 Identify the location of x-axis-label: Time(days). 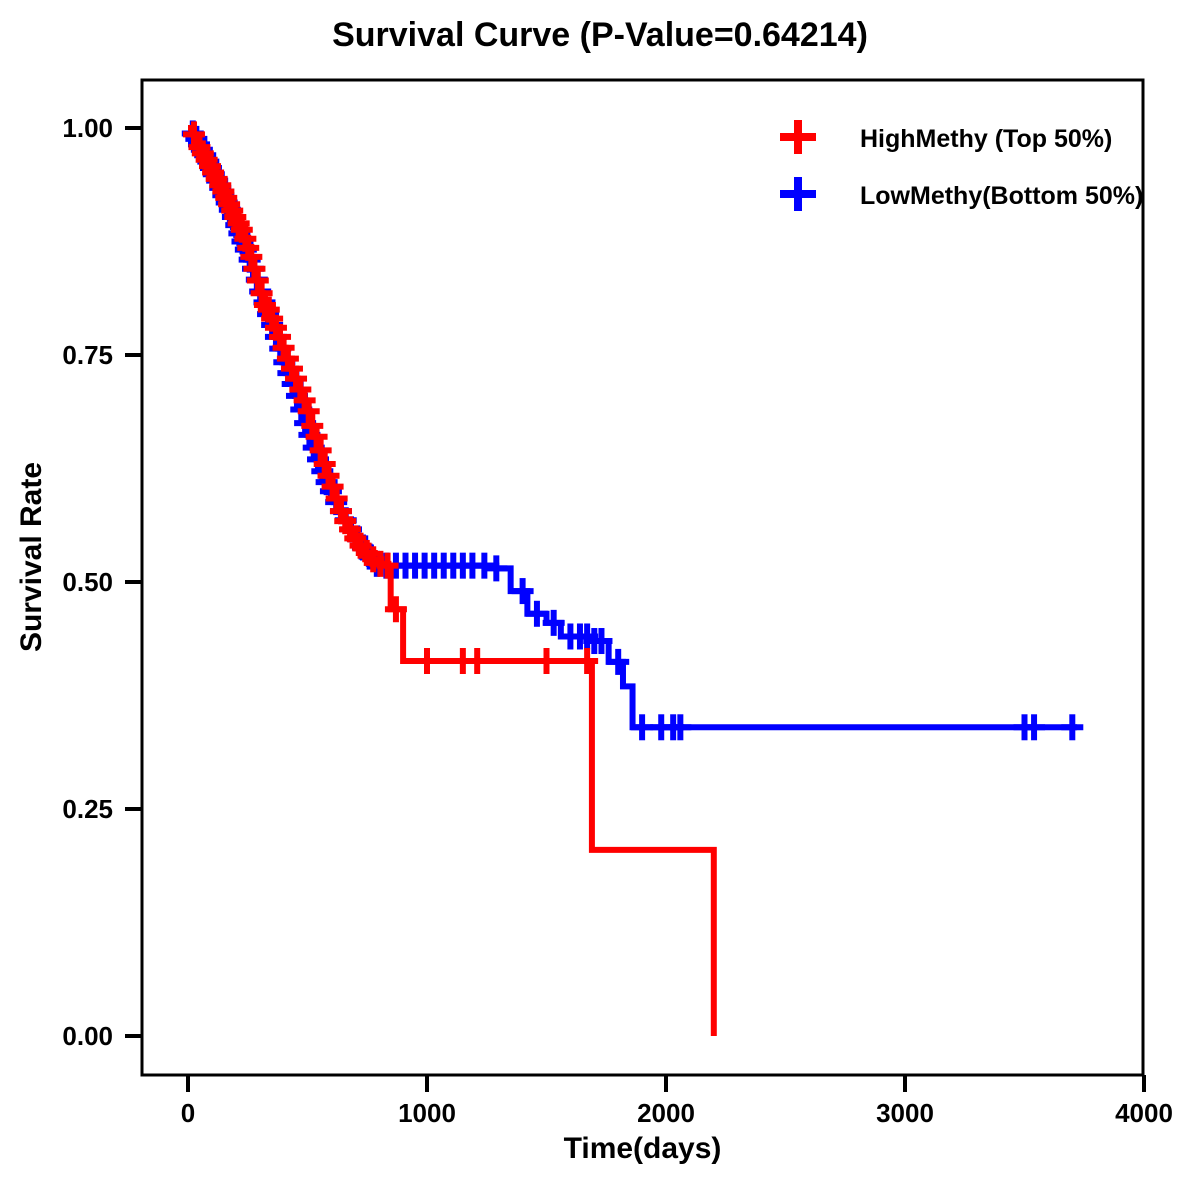
(642, 1148).